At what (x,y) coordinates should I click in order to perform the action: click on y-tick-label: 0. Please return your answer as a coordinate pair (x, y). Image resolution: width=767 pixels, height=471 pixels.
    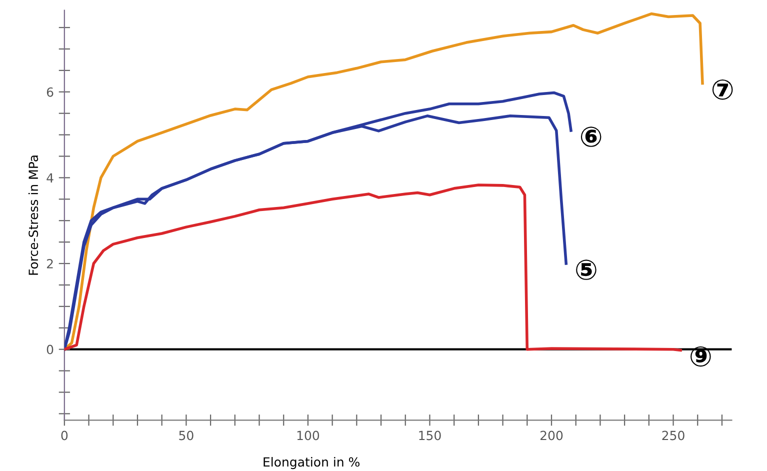
    Looking at the image, I should click on (50, 349).